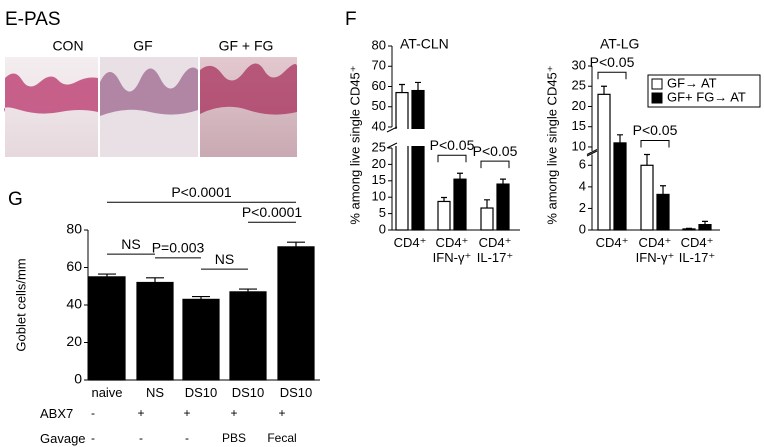 The width and height of the screenshot is (764, 447). I want to click on y-tick-label: 2, so click(582, 207).